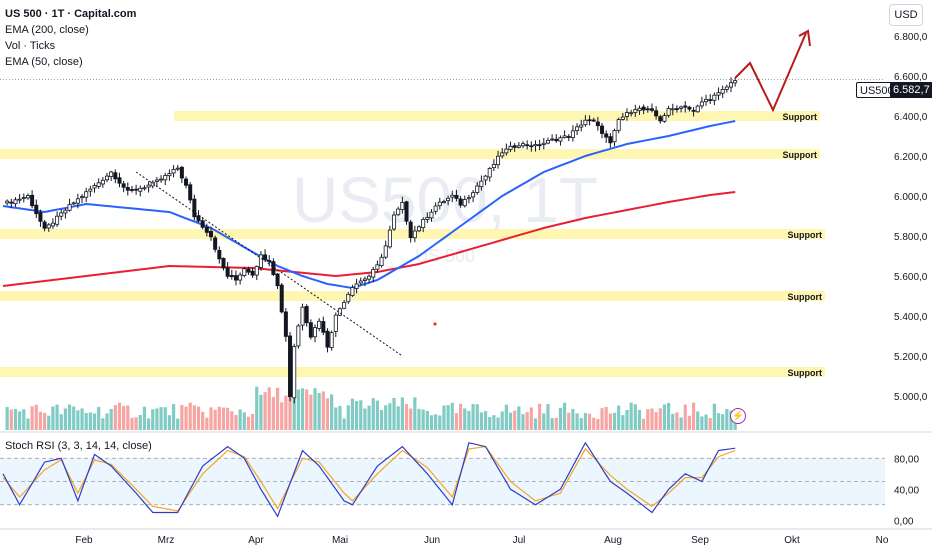  I want to click on ema200-label: EMA (200, close), so click(47, 30).